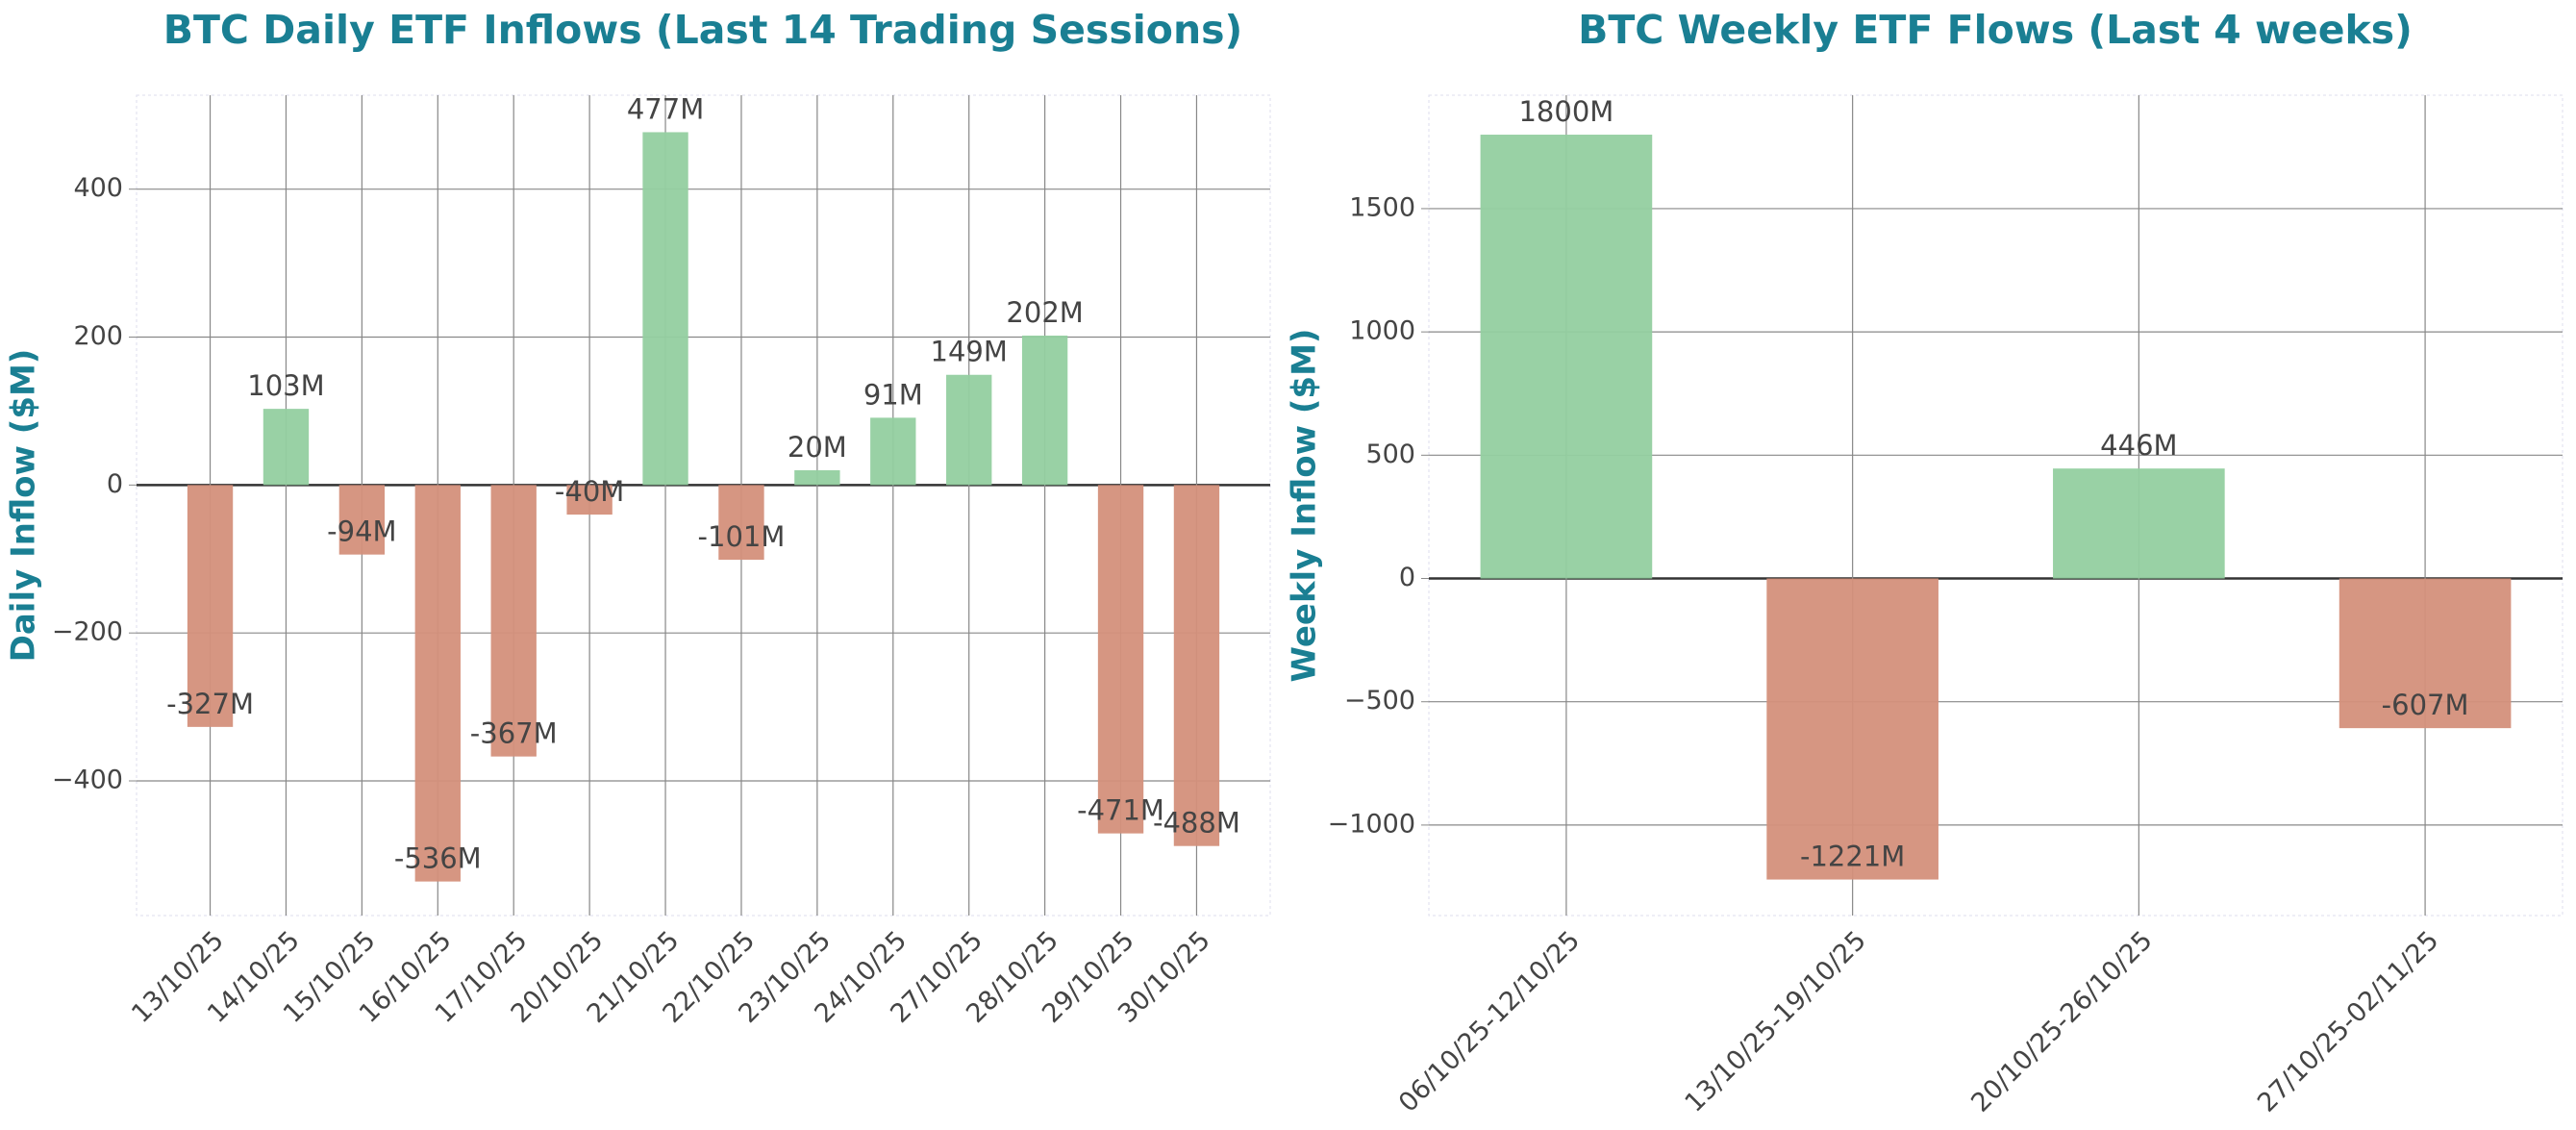  I want to click on value-label: 446M, so click(2138, 445).